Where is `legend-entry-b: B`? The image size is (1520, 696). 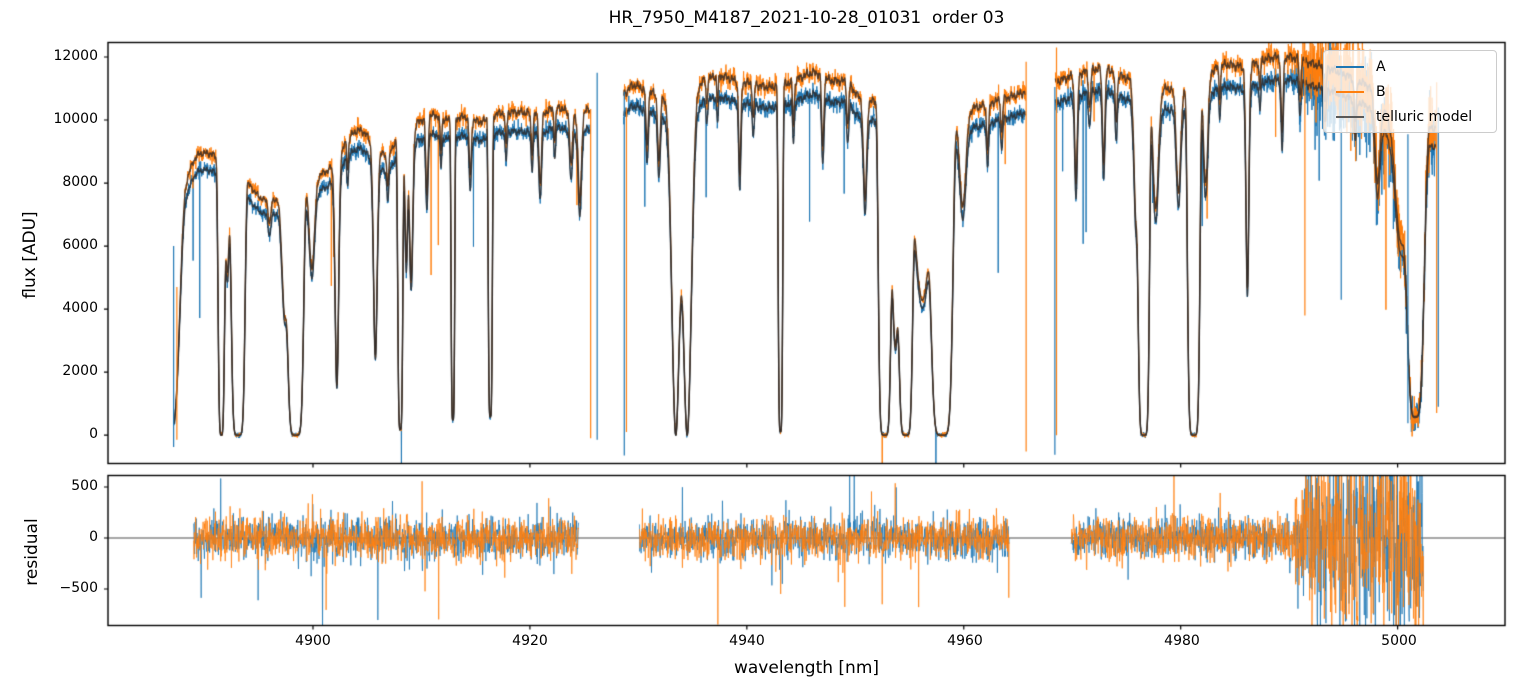 legend-entry-b: B is located at coordinates (1410, 92).